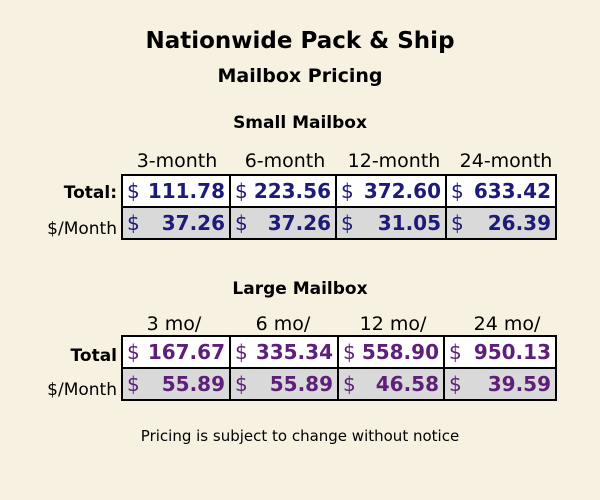 Image resolution: width=600 pixels, height=500 pixels. What do you see at coordinates (512, 352) in the screenshot?
I see `large-total-24-month: 950.13` at bounding box center [512, 352].